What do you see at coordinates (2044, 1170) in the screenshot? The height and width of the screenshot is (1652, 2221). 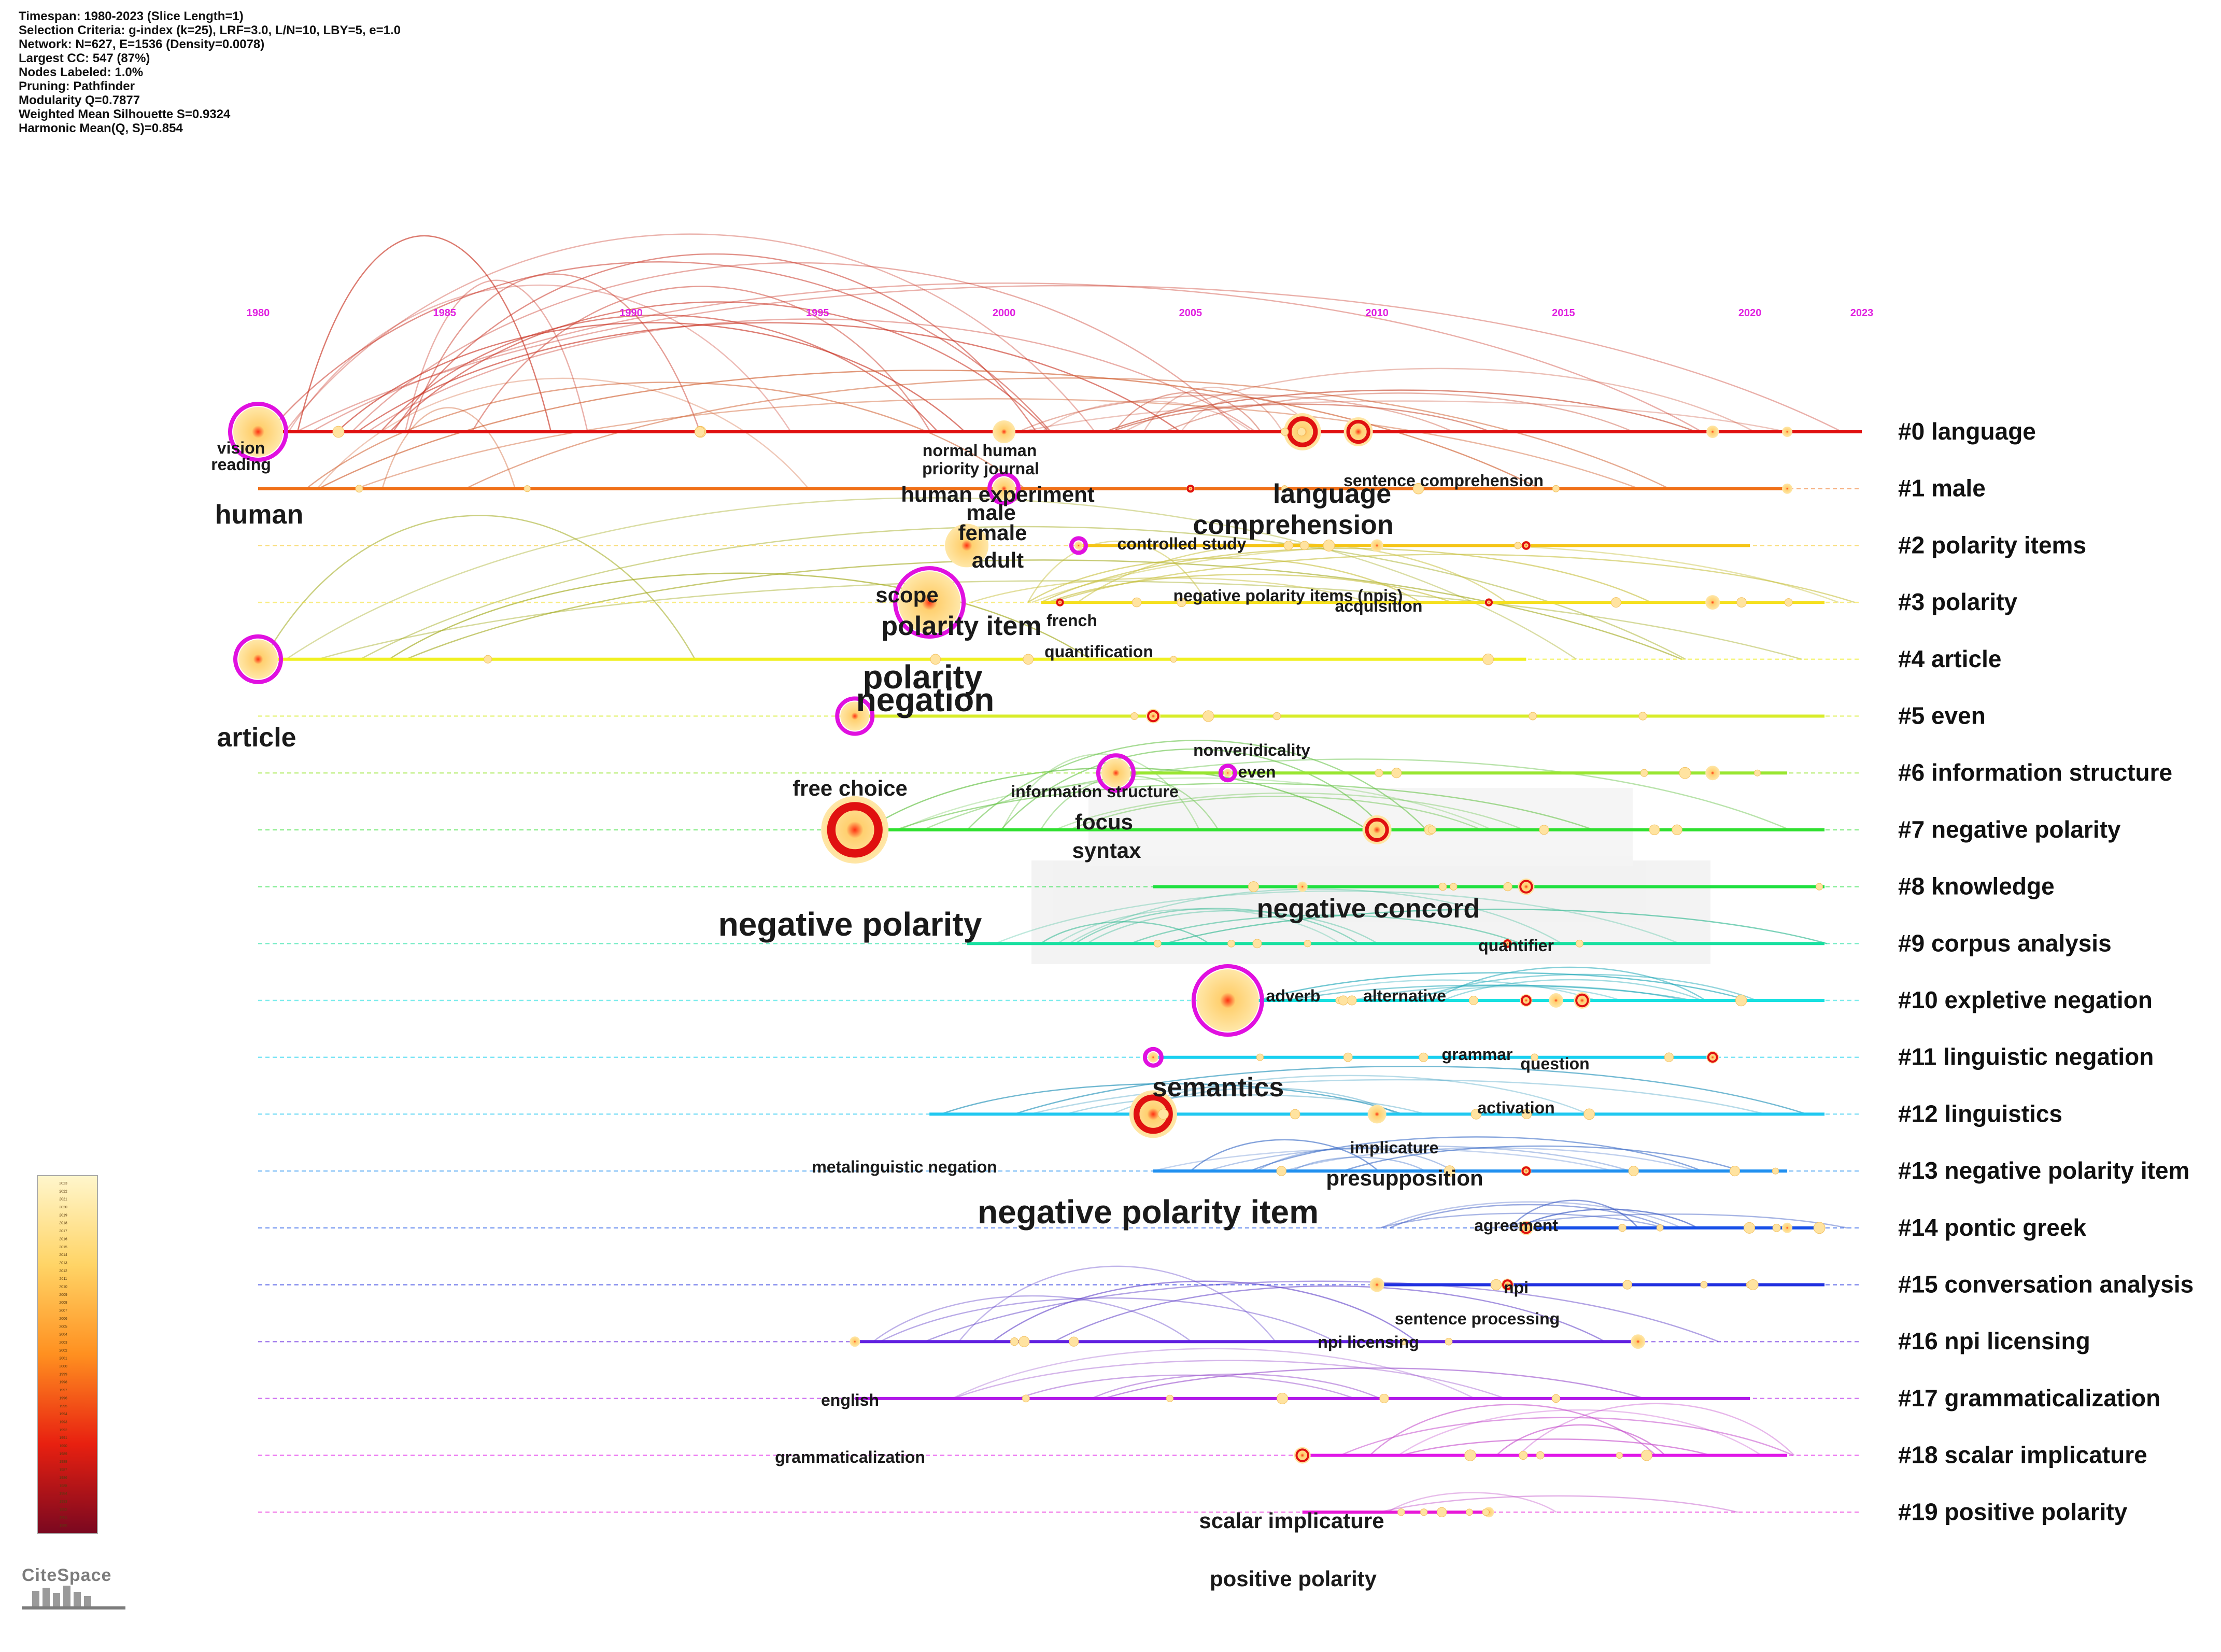 I see `cluster-label: #13 negative polarity item` at bounding box center [2044, 1170].